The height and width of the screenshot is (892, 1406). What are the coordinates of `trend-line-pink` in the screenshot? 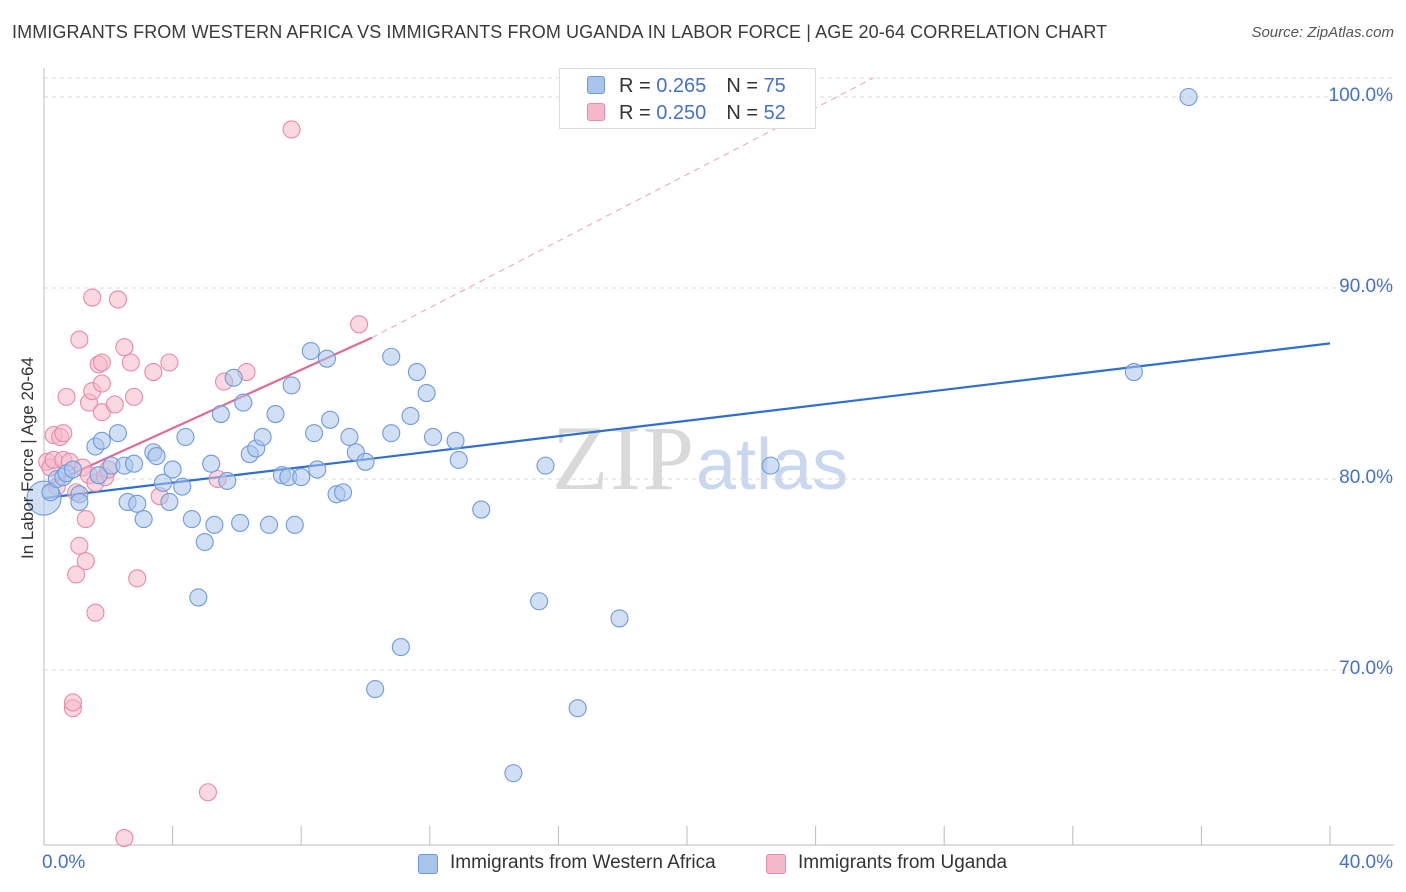 It's located at (208, 412).